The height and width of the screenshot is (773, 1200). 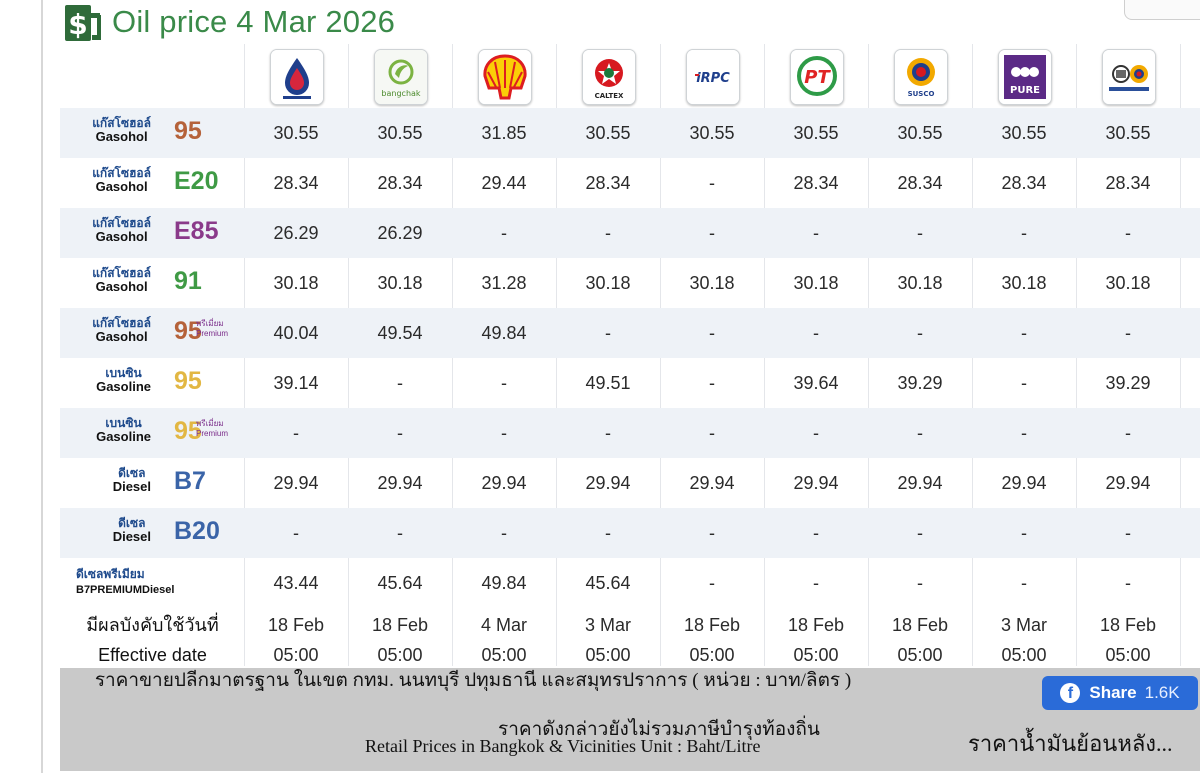 I want to click on pure-logo-icon: PURE, so click(x=1025, y=77).